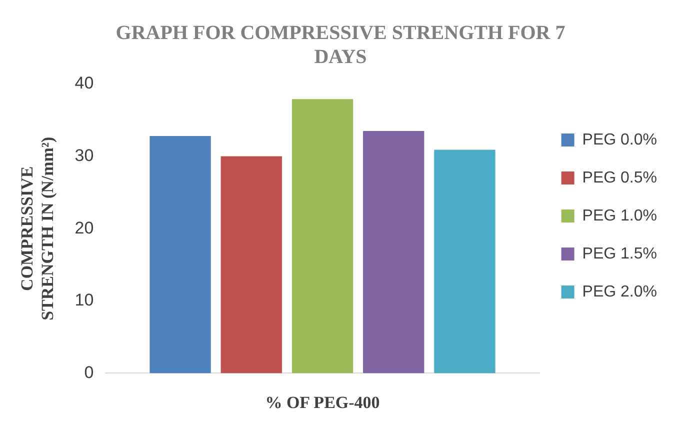 This screenshot has width=685, height=430. I want to click on legend-label: PEG 2.0%, so click(619, 291).